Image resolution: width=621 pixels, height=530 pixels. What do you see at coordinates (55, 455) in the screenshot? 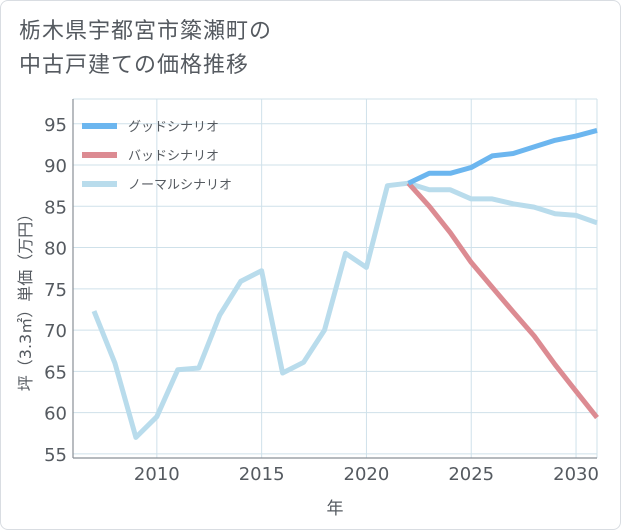
I see `y-tick-label-55: 55` at bounding box center [55, 455].